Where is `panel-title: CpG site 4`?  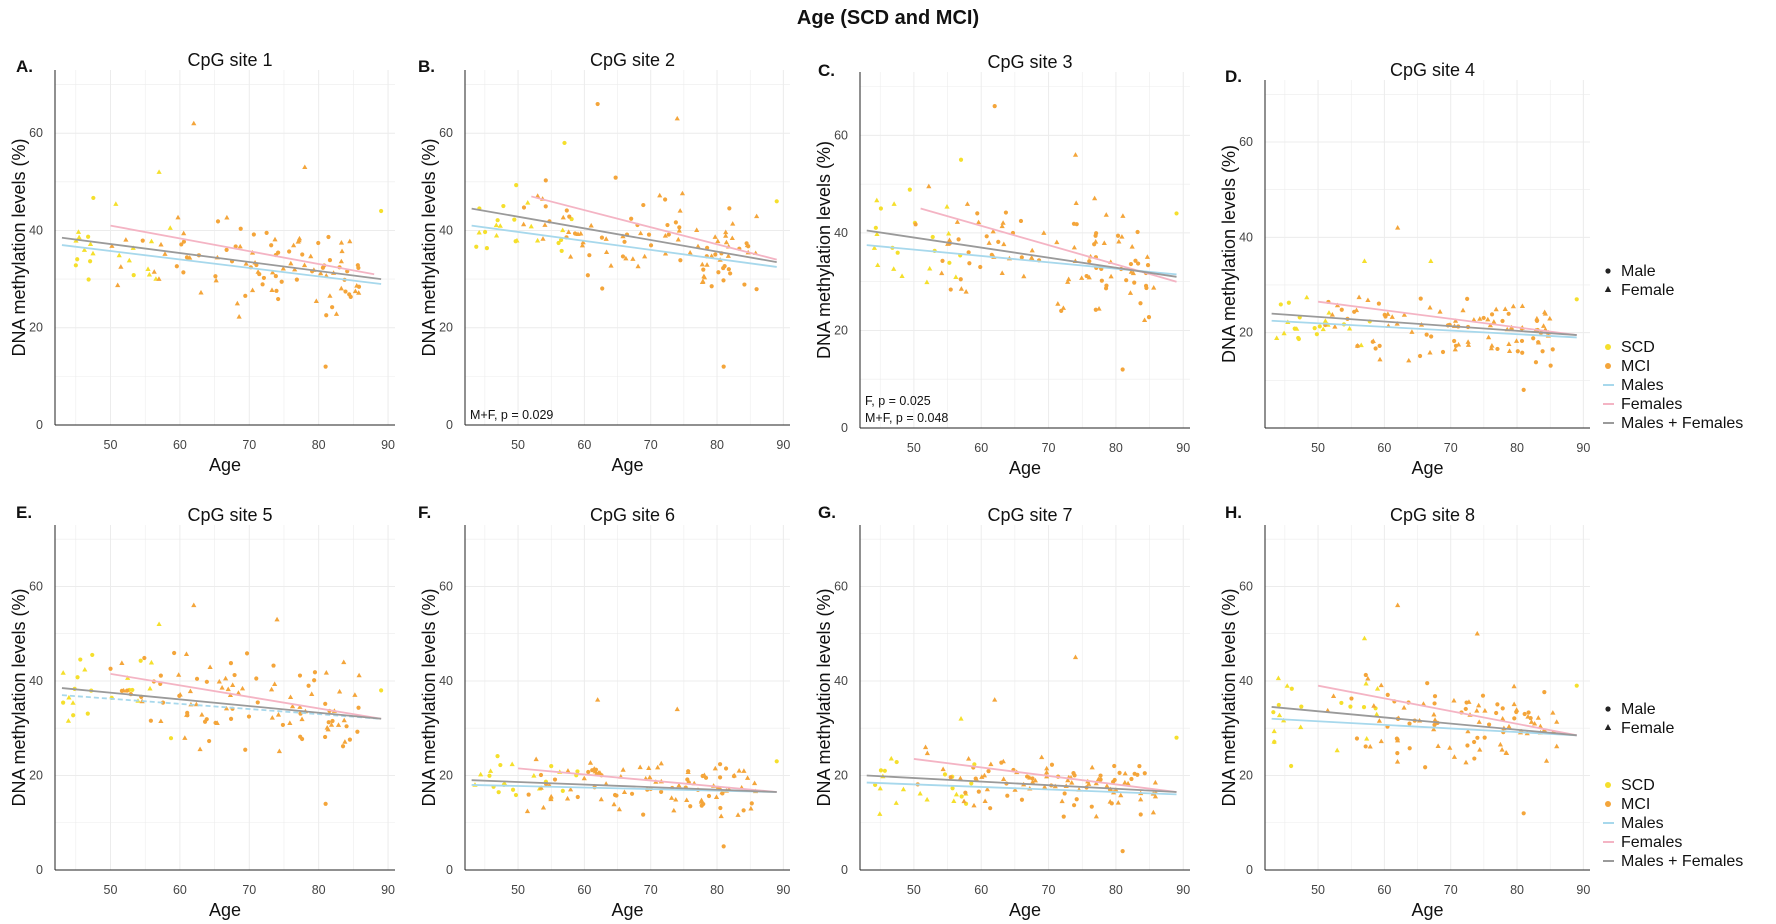
panel-title: CpG site 4 is located at coordinates (1432, 70).